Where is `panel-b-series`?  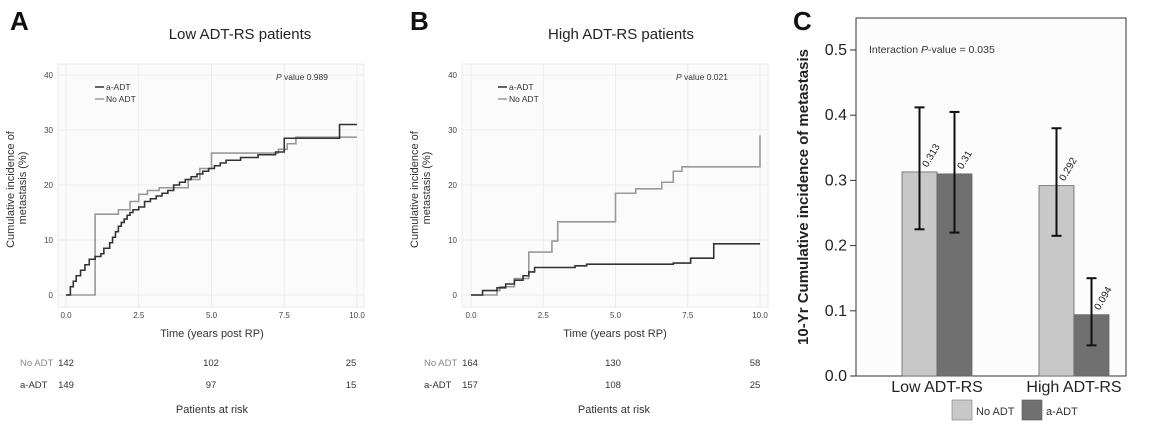 panel-b-series is located at coordinates (616, 215).